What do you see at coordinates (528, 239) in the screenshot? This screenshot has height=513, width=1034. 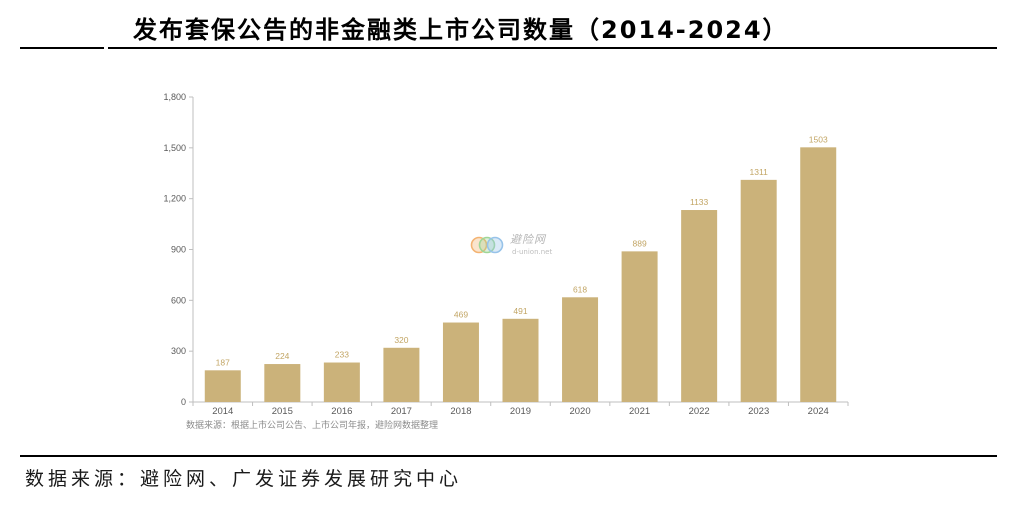 I see `watermark-name: 避险网` at bounding box center [528, 239].